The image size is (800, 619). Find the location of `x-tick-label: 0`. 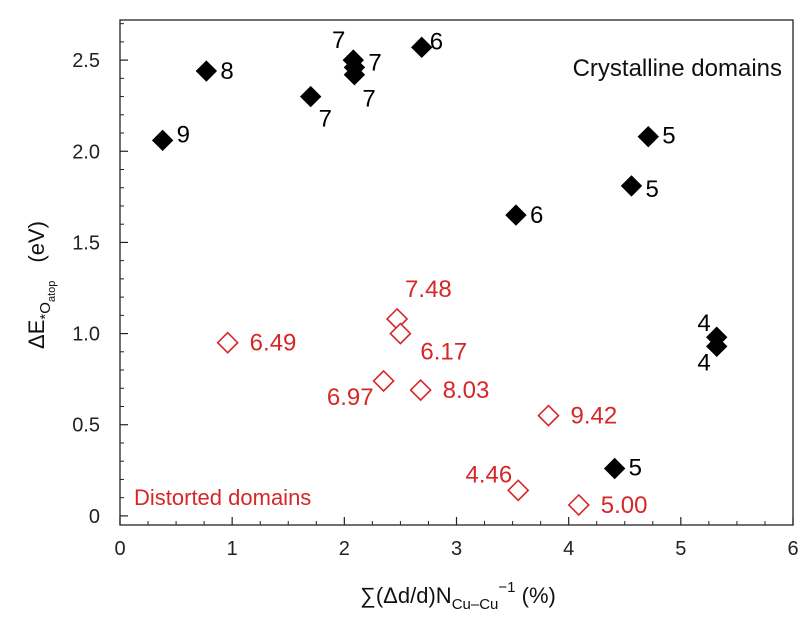

x-tick-label: 0 is located at coordinates (119, 549).